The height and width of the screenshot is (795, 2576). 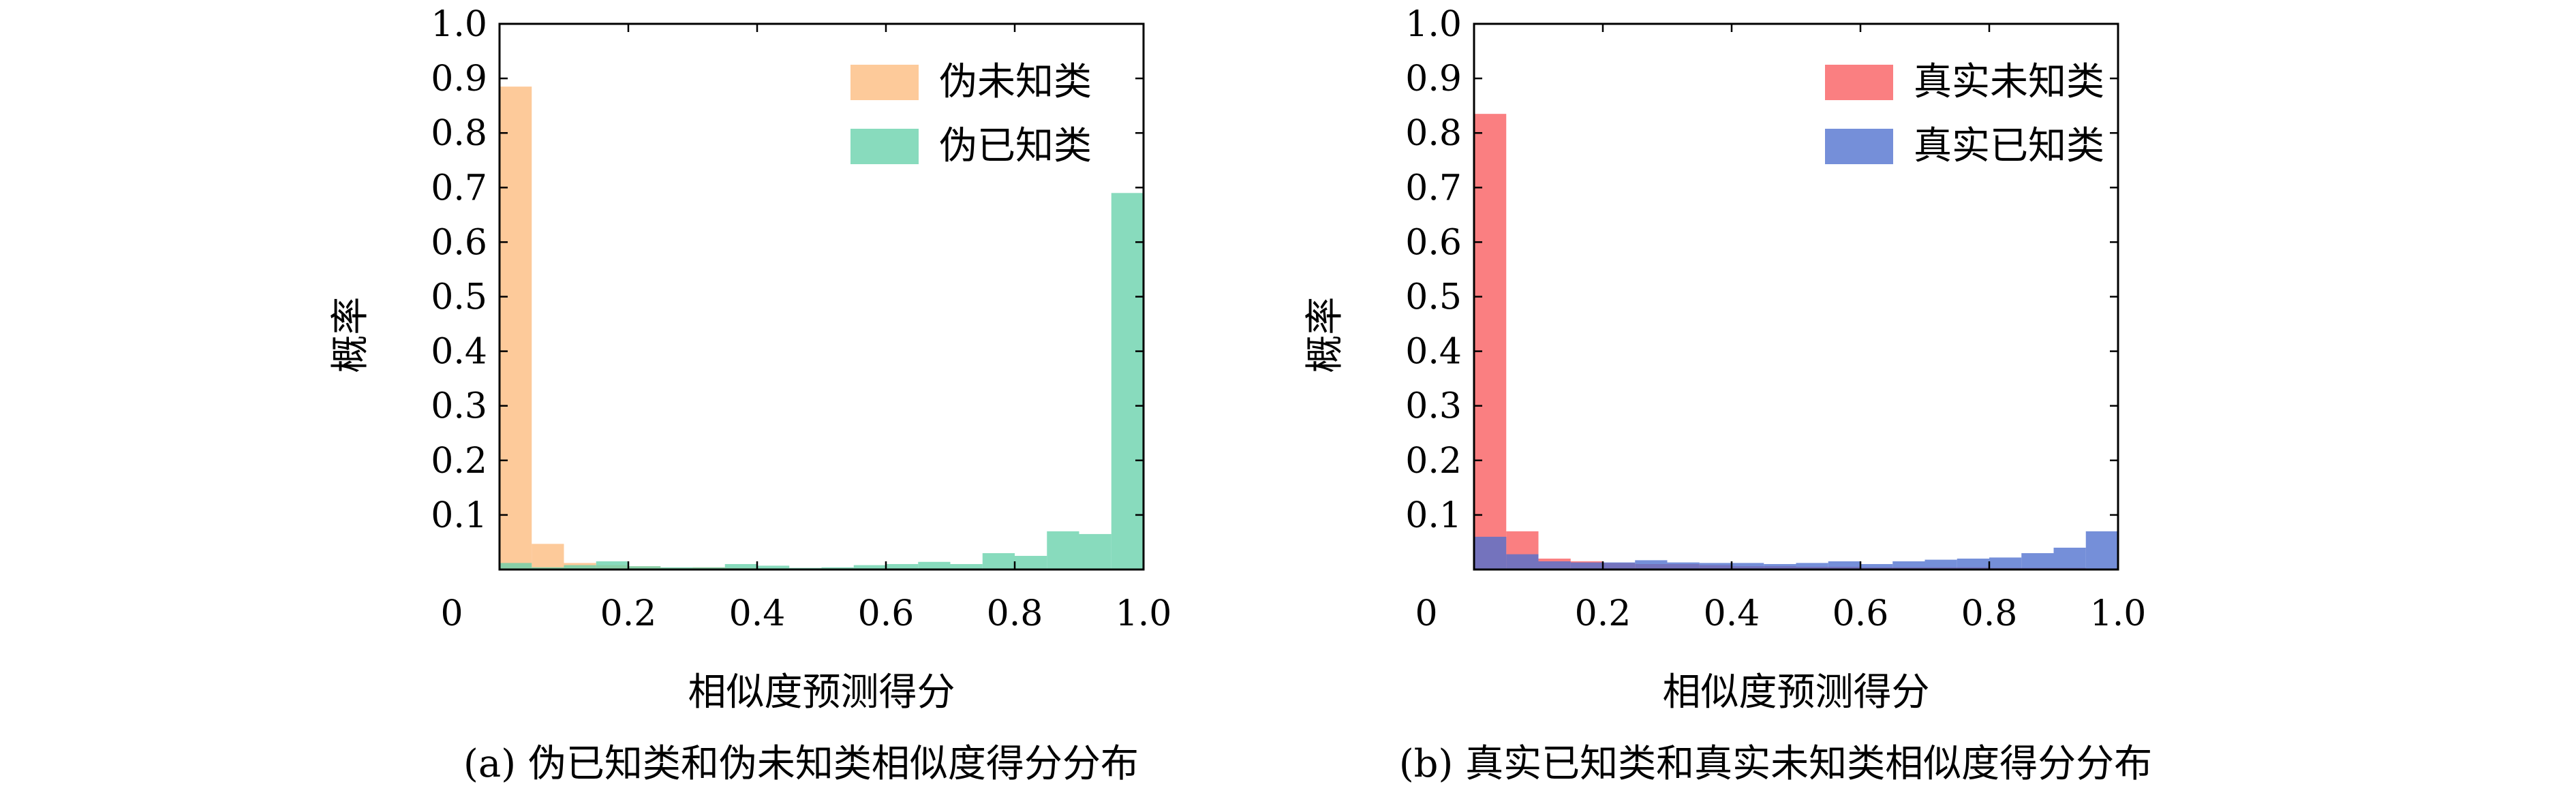 What do you see at coordinates (1434, 461) in the screenshot?
I see `panel-b-ytick-label: 0.2` at bounding box center [1434, 461].